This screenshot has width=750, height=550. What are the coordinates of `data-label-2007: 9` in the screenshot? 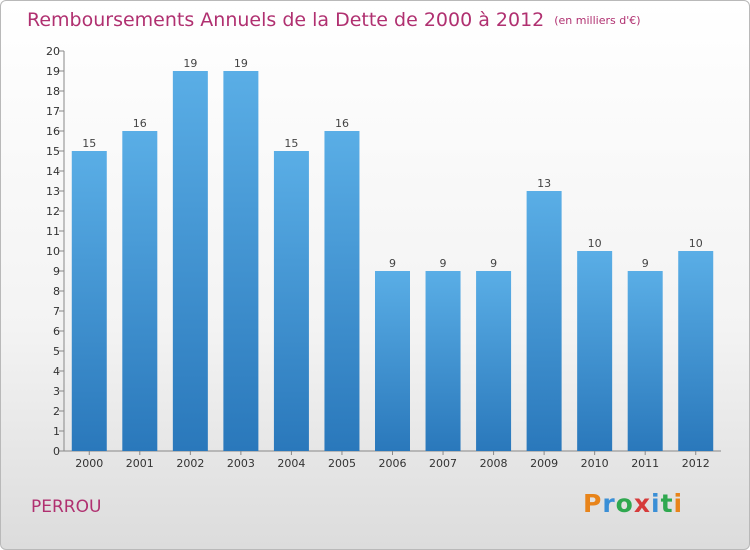 It's located at (443, 263).